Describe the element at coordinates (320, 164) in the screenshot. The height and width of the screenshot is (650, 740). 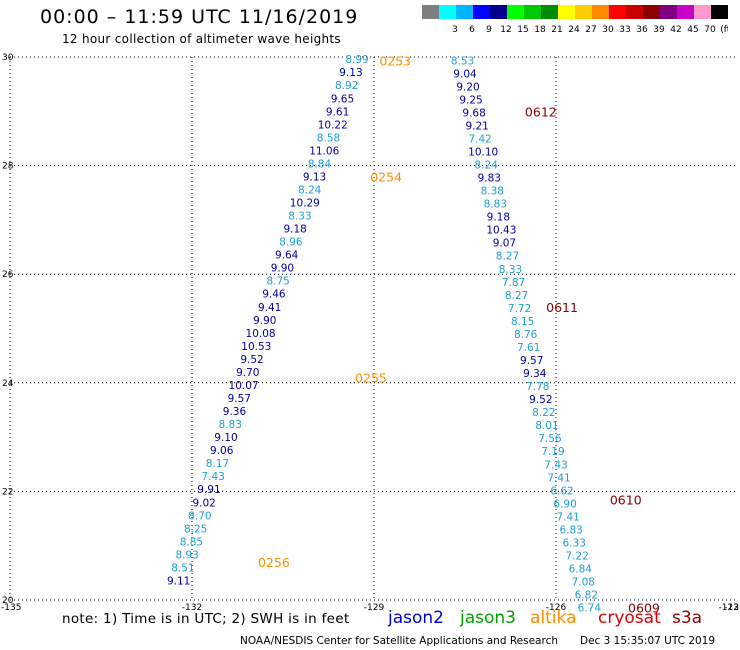
I see `wave-height-value: 8.84` at that location.